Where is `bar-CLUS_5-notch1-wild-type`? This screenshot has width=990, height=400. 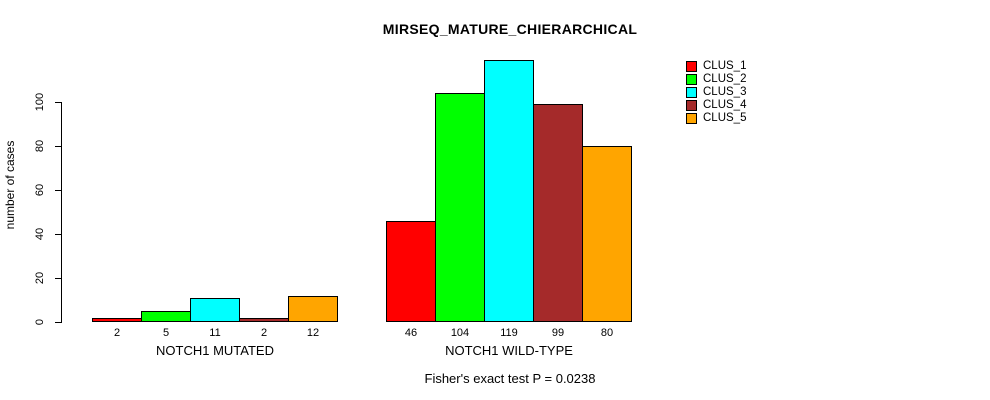
bar-CLUS_5-notch1-wild-type is located at coordinates (607, 234).